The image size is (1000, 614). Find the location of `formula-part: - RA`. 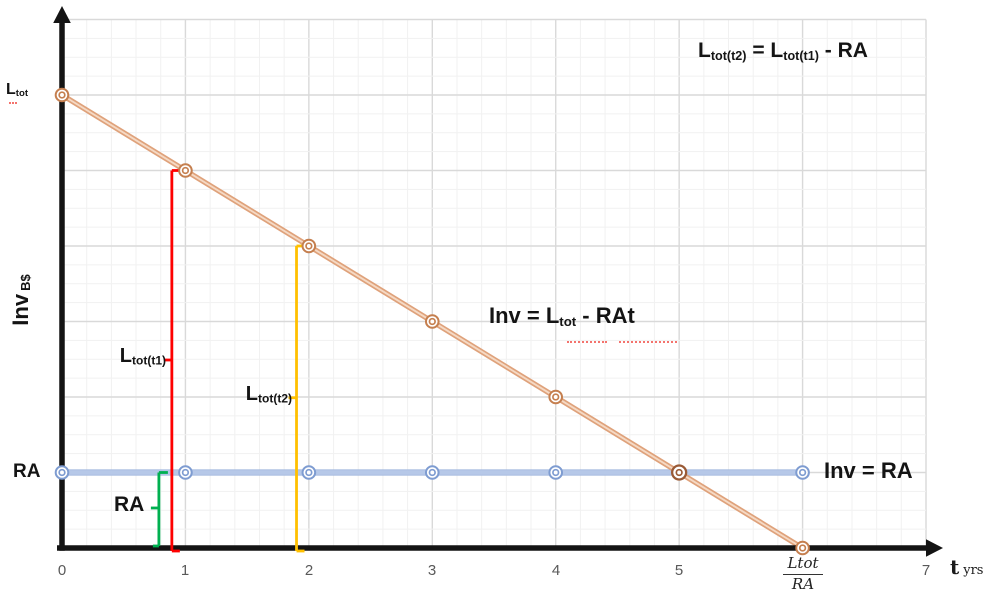

formula-part: - RA is located at coordinates (843, 50).